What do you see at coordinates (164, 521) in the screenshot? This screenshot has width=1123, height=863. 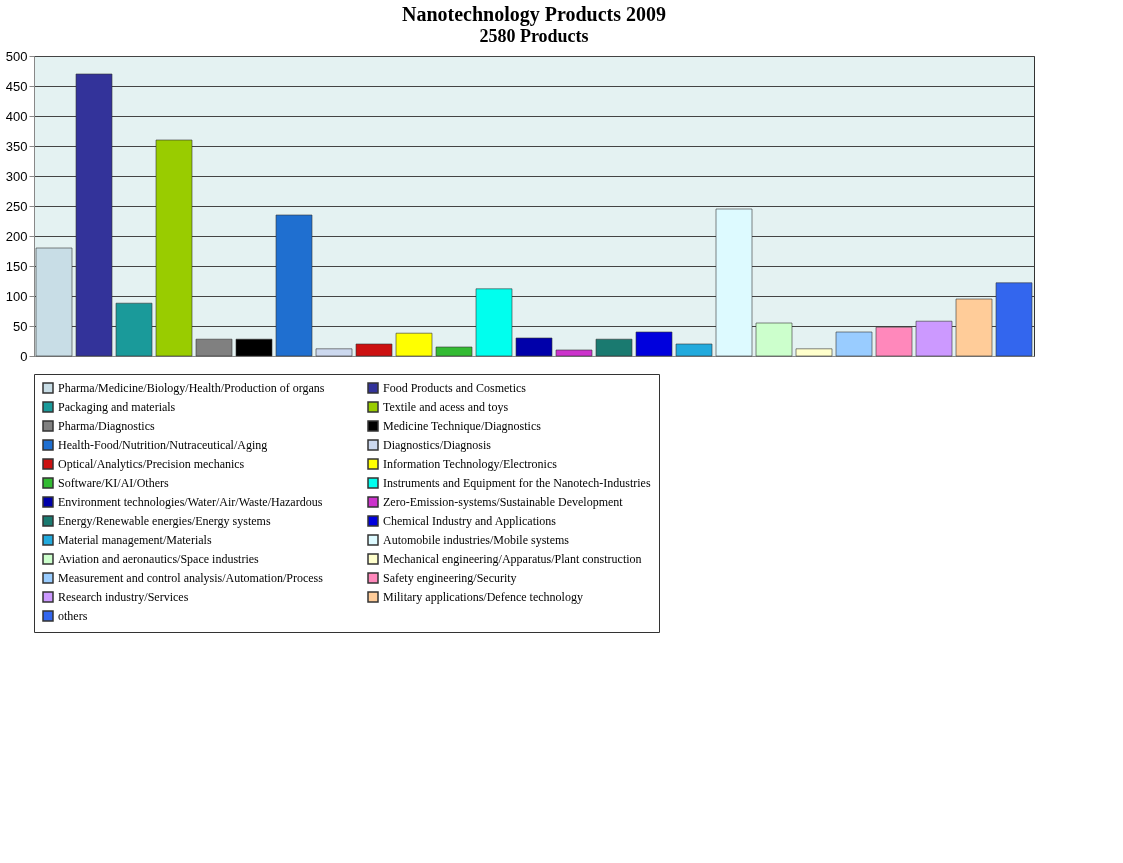 I see `legend-label: Energy/Renewable energies/Energy systems` at bounding box center [164, 521].